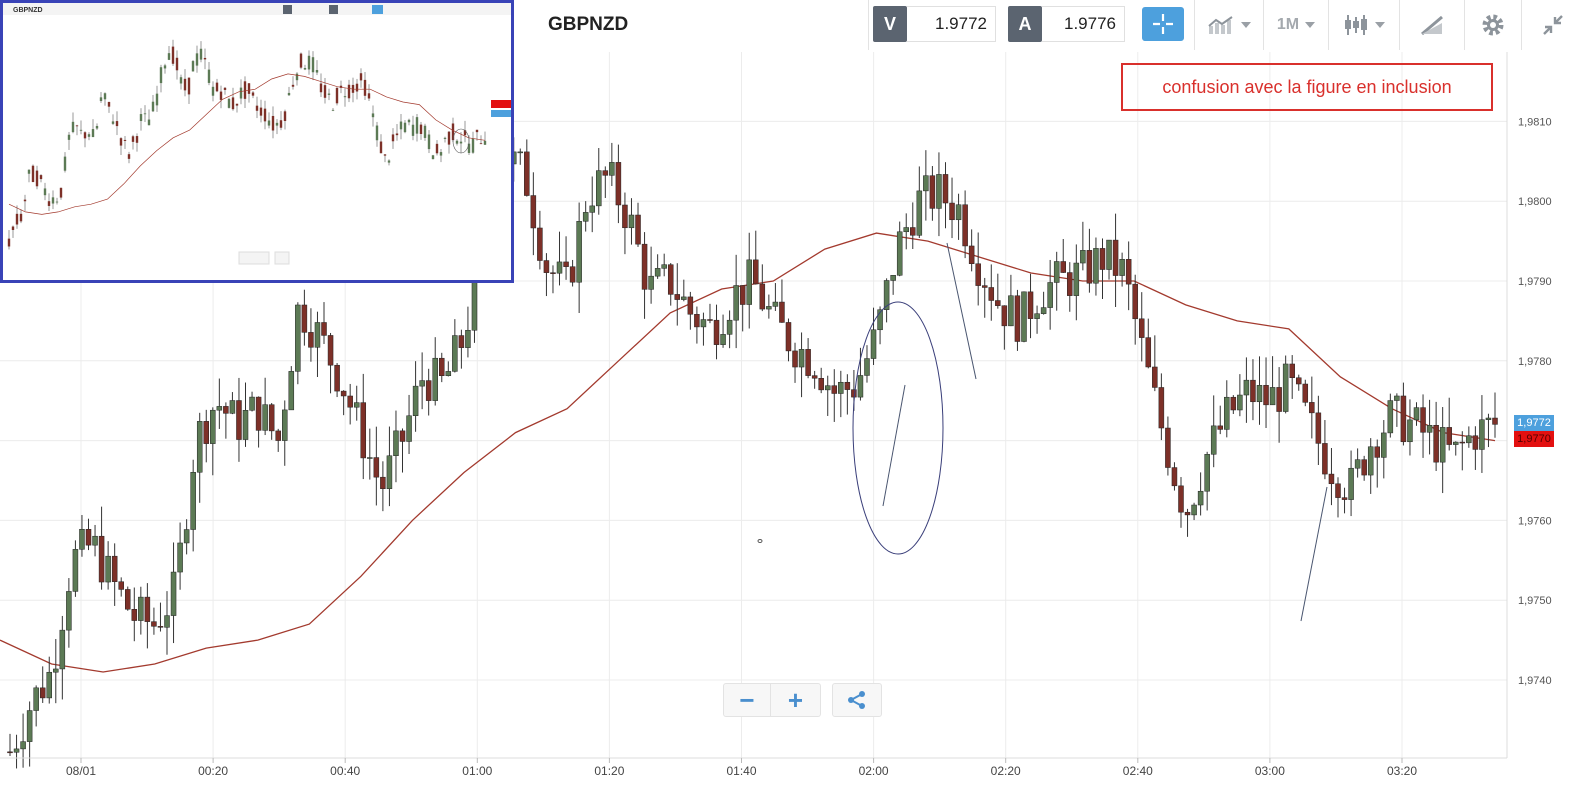 Image resolution: width=1582 pixels, height=794 pixels. I want to click on draw-icon, so click(1432, 25).